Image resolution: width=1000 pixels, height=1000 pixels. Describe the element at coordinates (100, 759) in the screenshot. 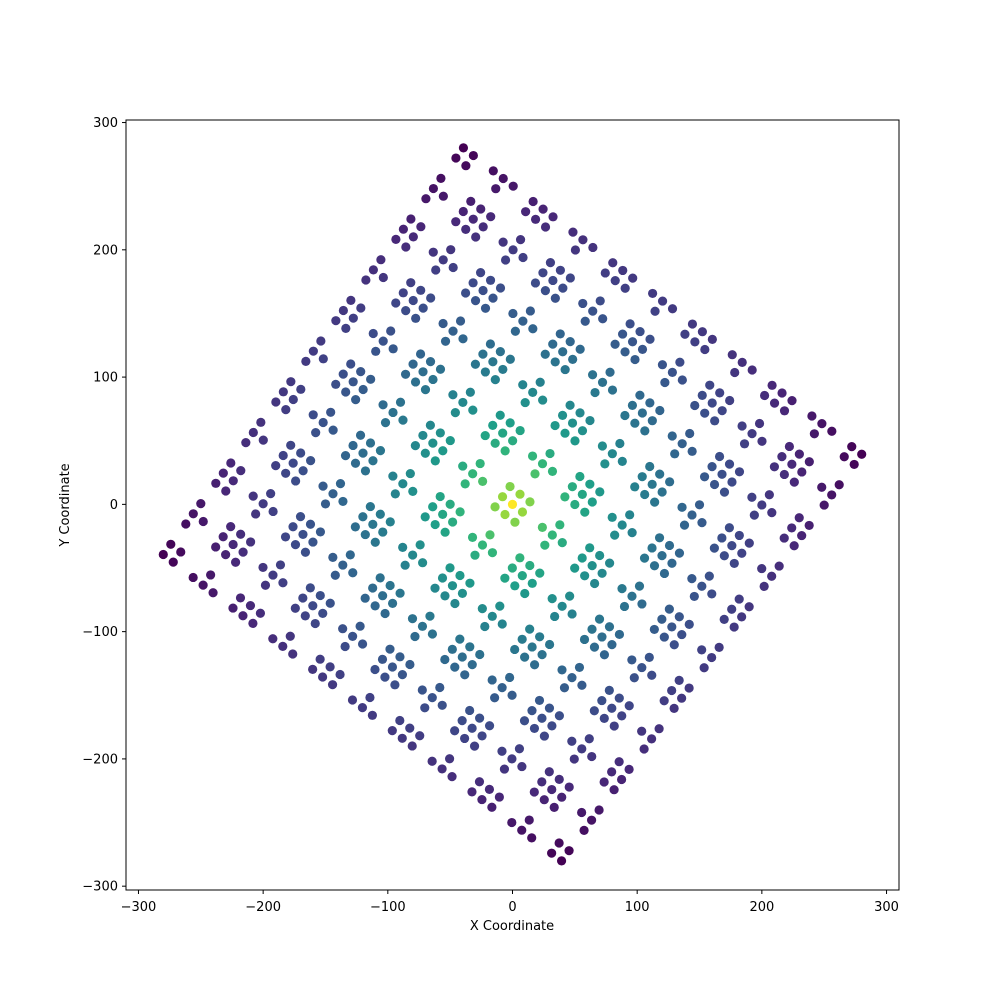

I see `y-tick-label: −200` at that location.